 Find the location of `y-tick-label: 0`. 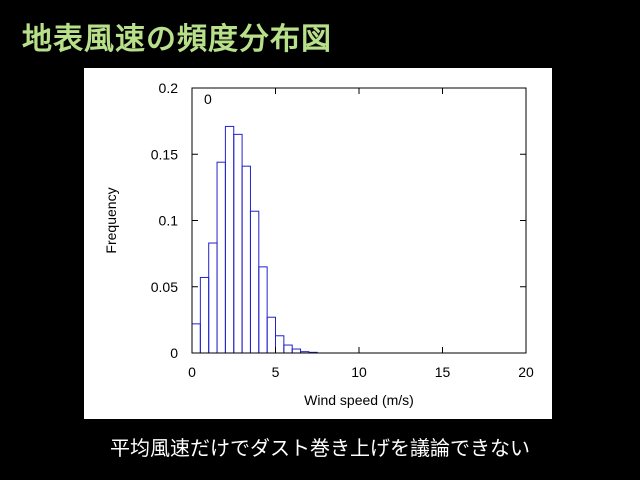

y-tick-label: 0 is located at coordinates (174, 353).